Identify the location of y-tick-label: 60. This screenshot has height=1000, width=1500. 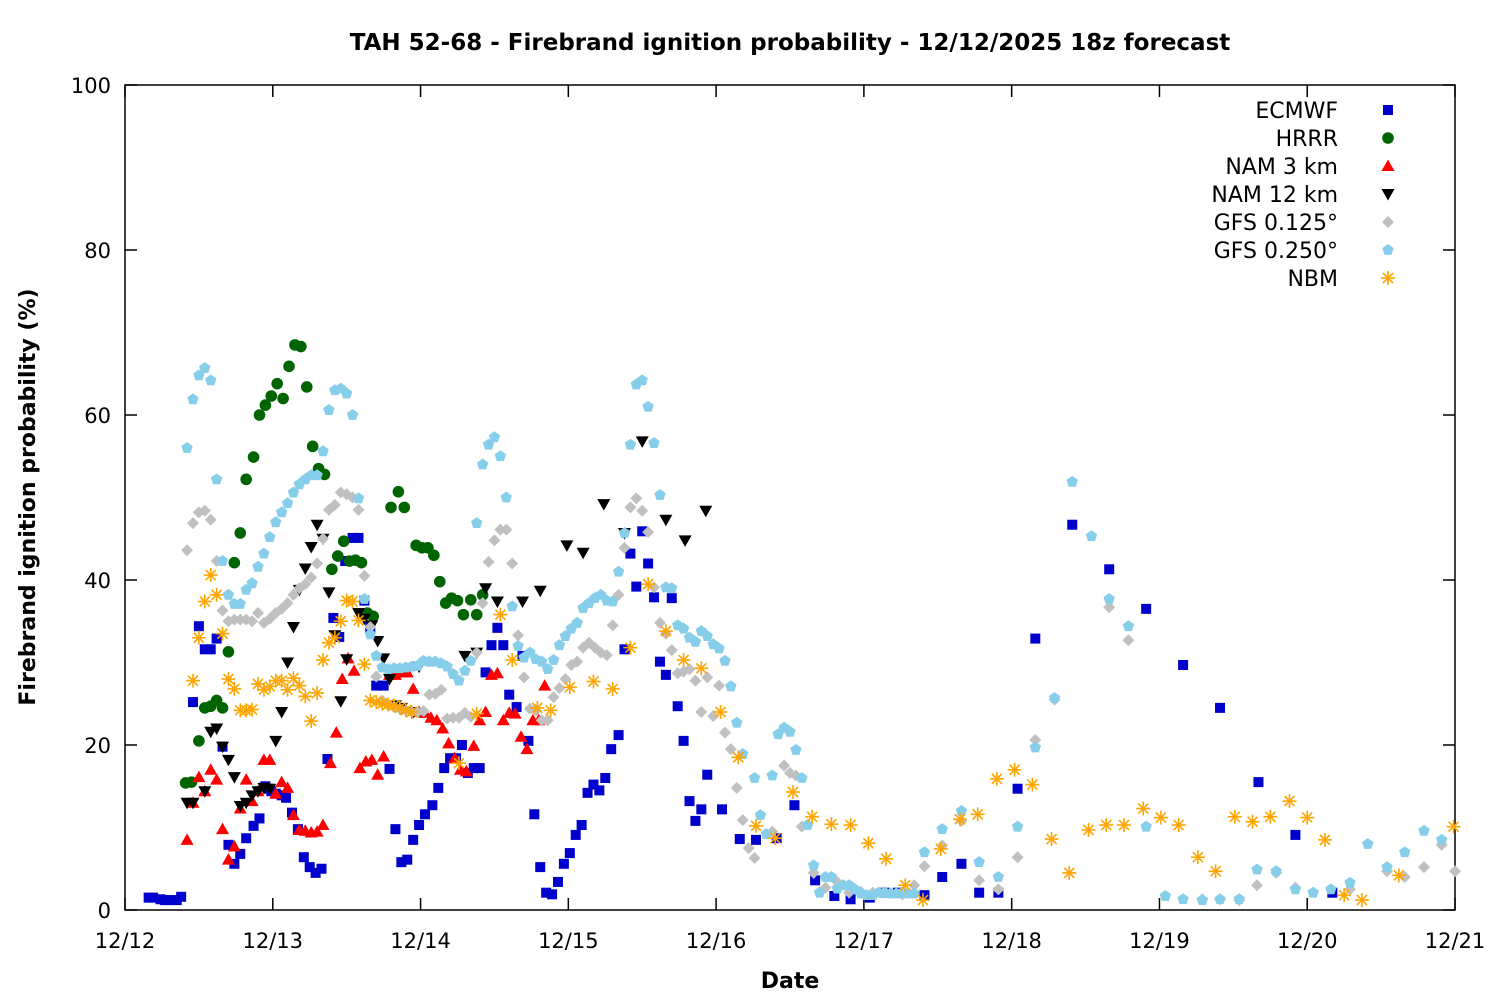
(97, 416).